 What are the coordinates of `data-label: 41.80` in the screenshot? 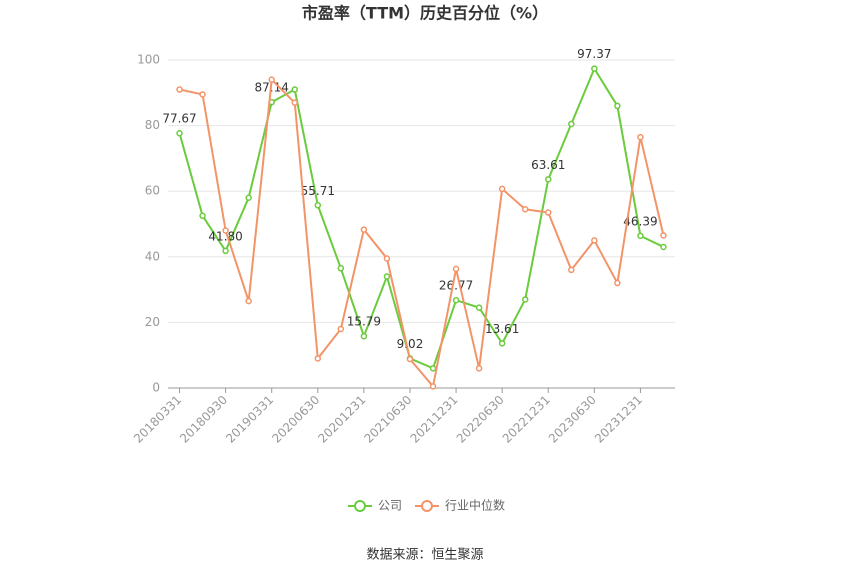 It's located at (225, 236).